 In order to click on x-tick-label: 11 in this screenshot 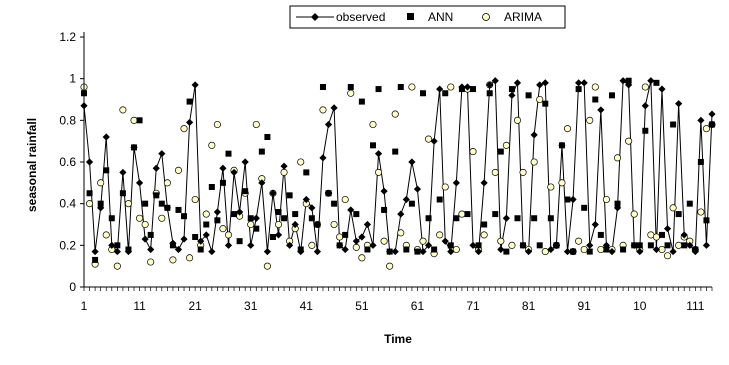, I will do `click(139, 306)`.